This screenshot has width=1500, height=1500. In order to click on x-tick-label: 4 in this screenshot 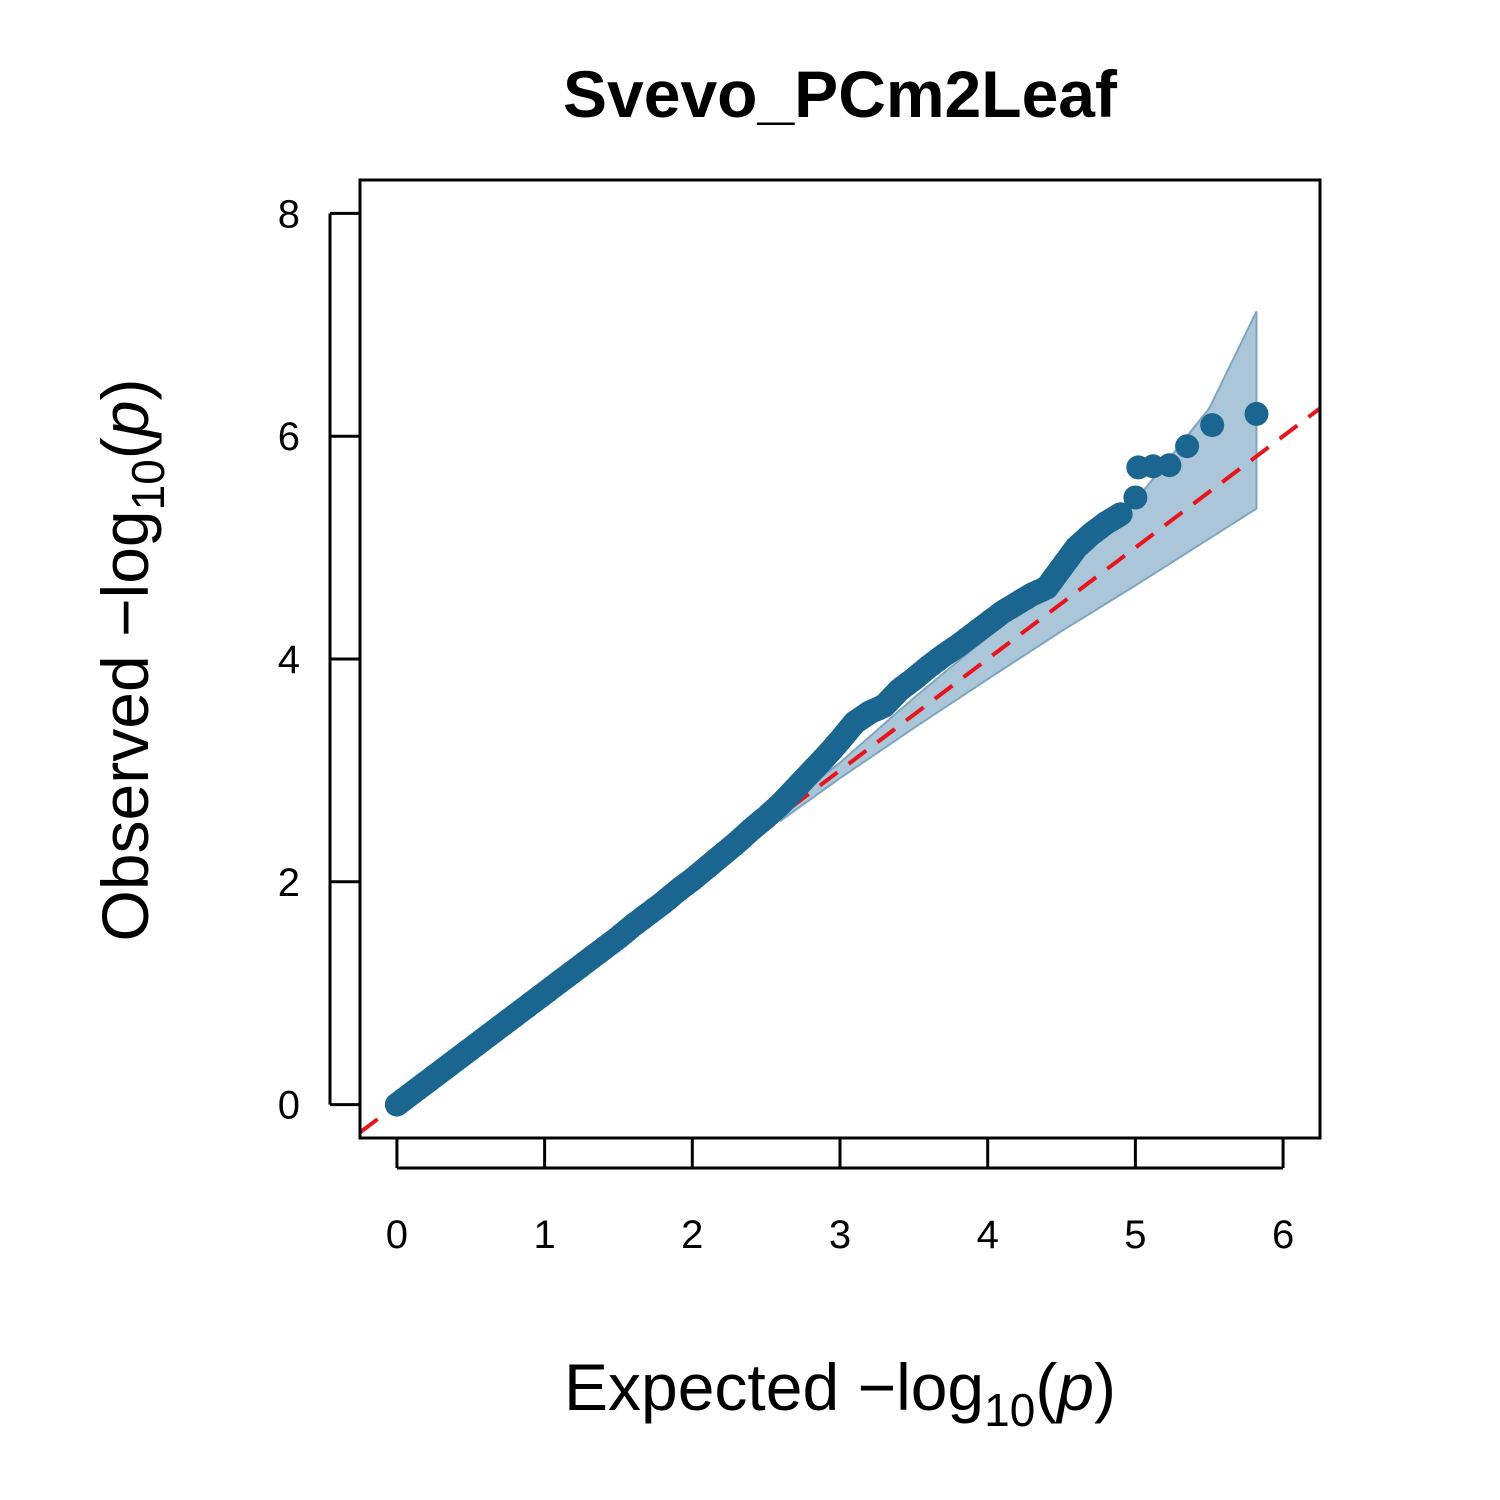, I will do `click(988, 1235)`.